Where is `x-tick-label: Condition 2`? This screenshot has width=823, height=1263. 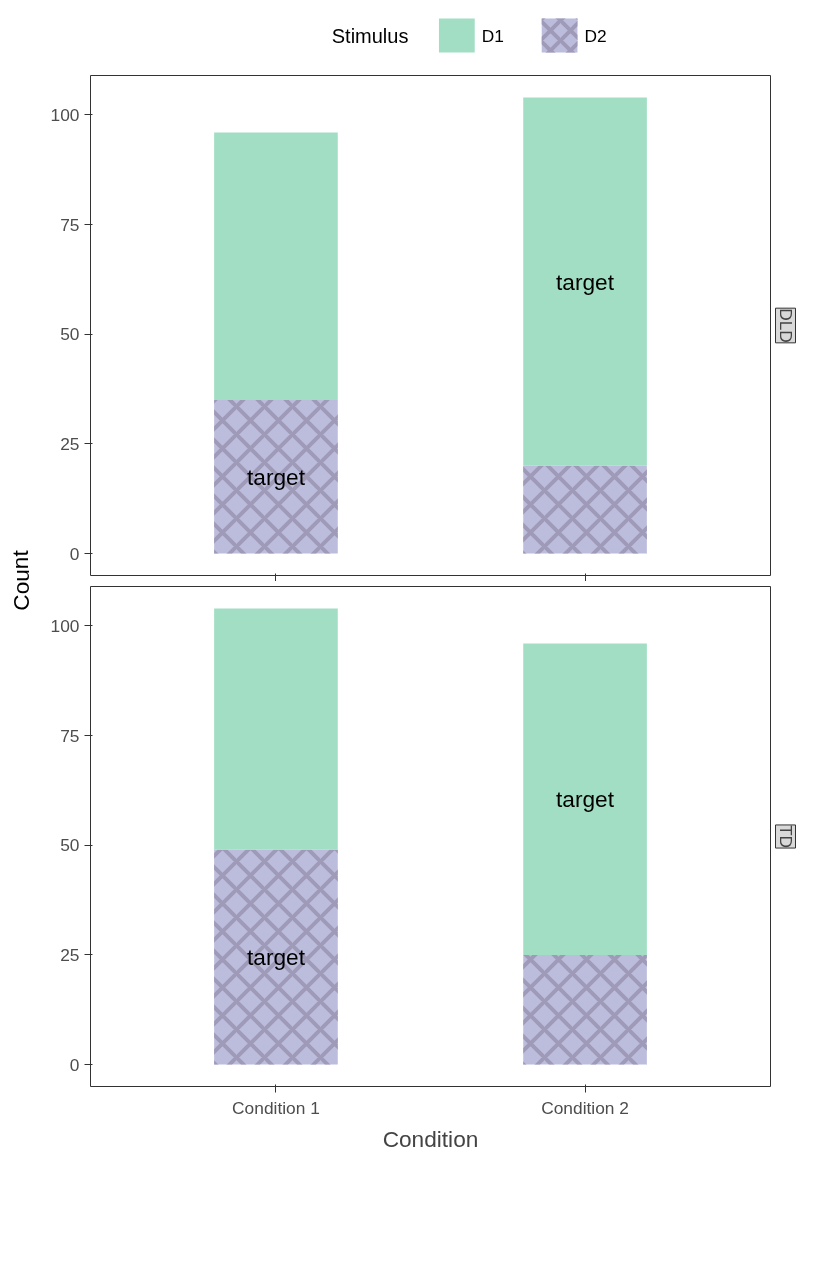
x-tick-label: Condition 2 is located at coordinates (585, 1107).